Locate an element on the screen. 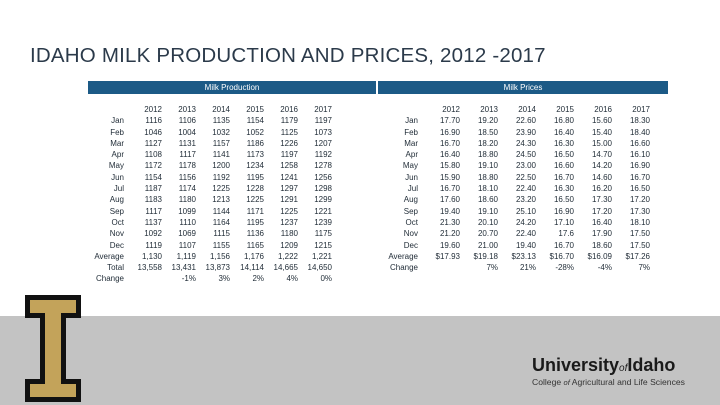 The width and height of the screenshot is (720, 405). table-cell: 24.30 is located at coordinates (525, 143).